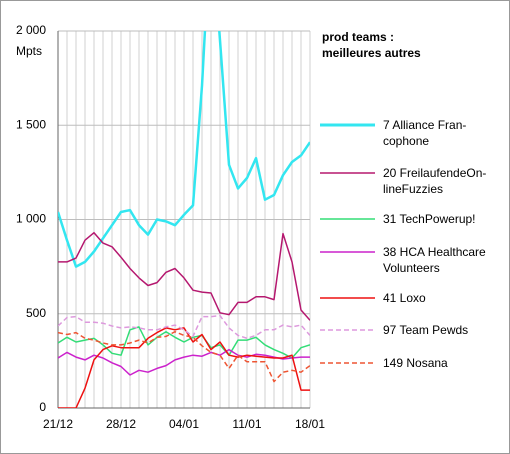 The image size is (510, 454). What do you see at coordinates (42, 407) in the screenshot?
I see `y-tick-label: 0` at bounding box center [42, 407].